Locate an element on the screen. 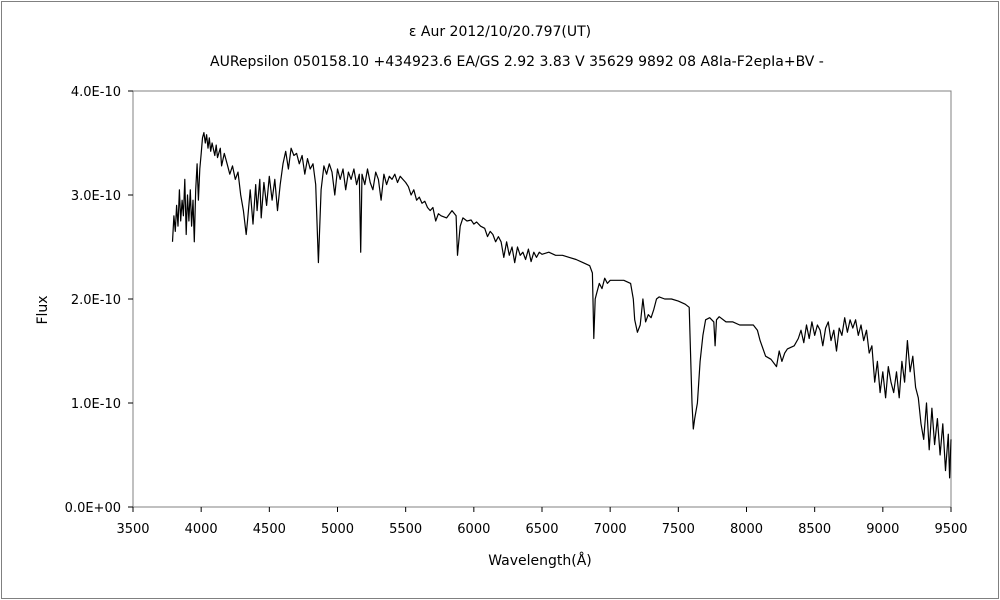  x-tick-label: 8500 is located at coordinates (814, 529).